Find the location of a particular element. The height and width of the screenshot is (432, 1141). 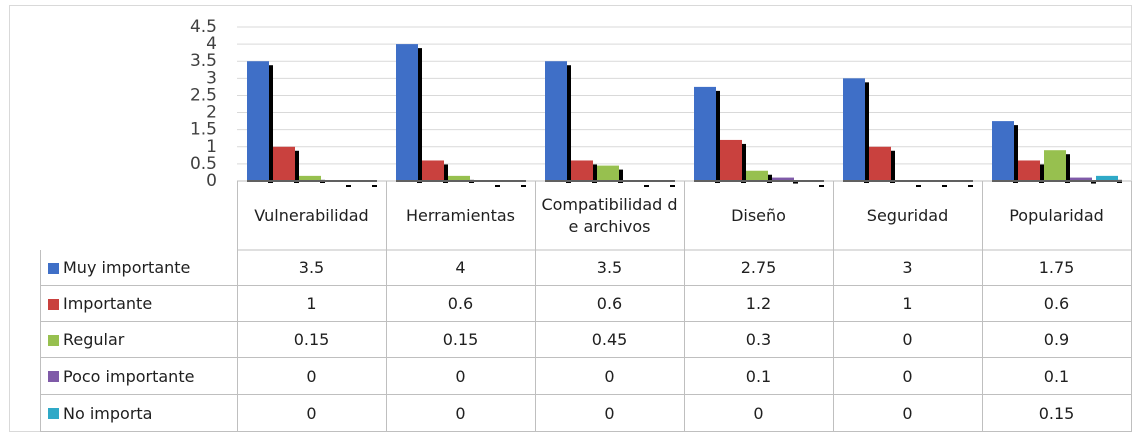

table-value: 2.75 is located at coordinates (758, 267).